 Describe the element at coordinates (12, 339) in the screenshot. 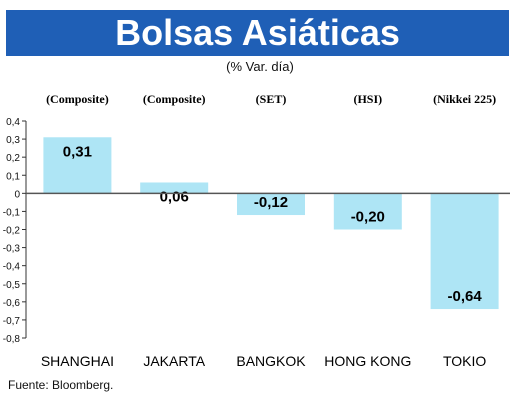

I see `y-tick-label: -0,8` at that location.